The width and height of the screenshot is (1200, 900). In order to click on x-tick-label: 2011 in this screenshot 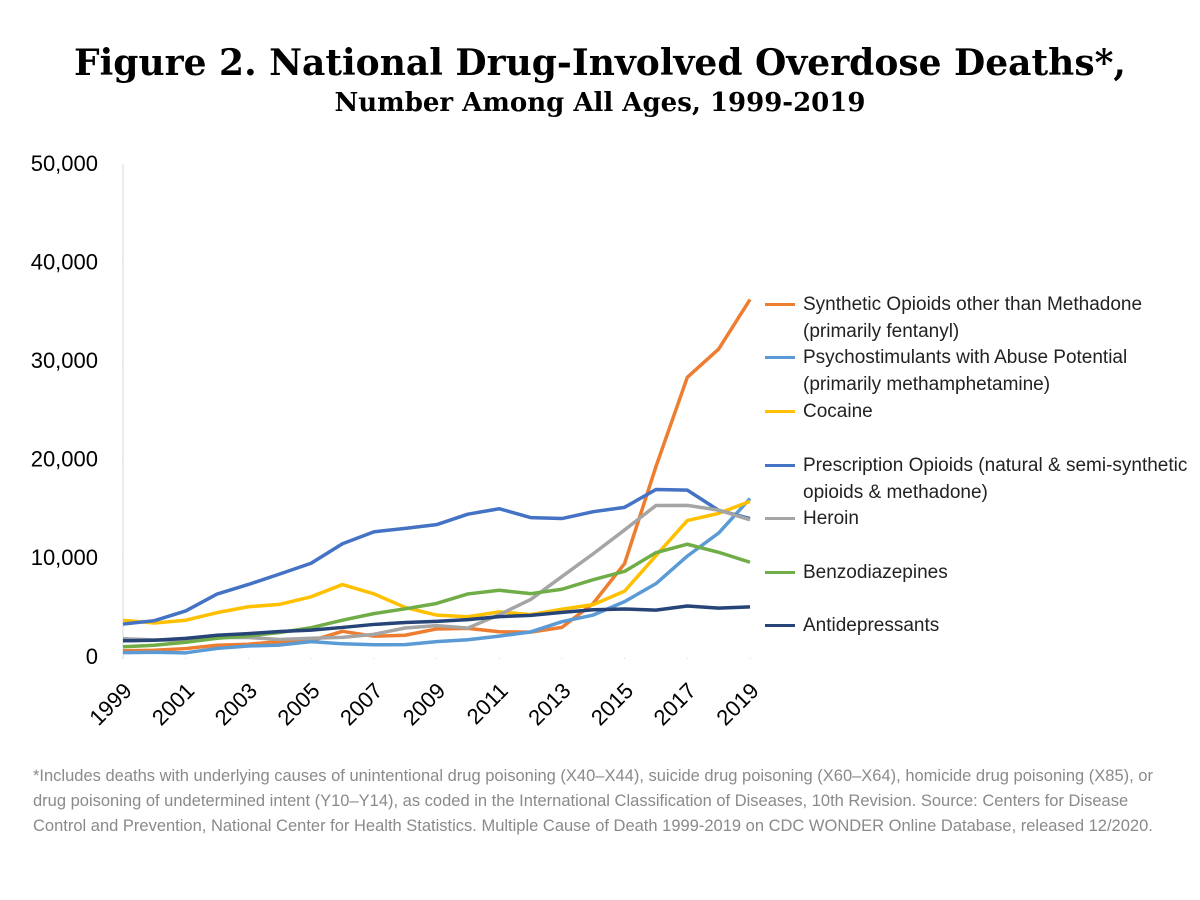, I will do `click(487, 703)`.